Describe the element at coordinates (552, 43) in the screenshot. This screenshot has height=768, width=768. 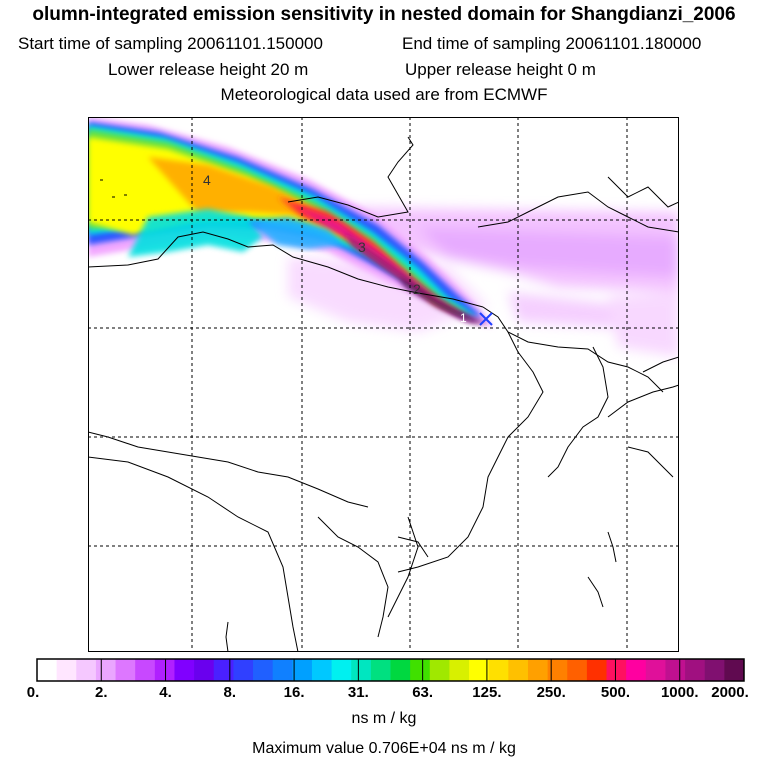
I see `end-time-label: End time of sampling 20061101.180000` at that location.